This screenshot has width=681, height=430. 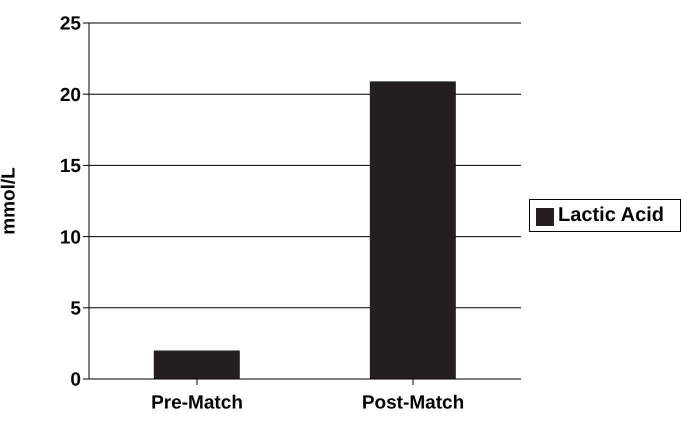 I want to click on x-tick-label: Post-Match, so click(x=413, y=403).